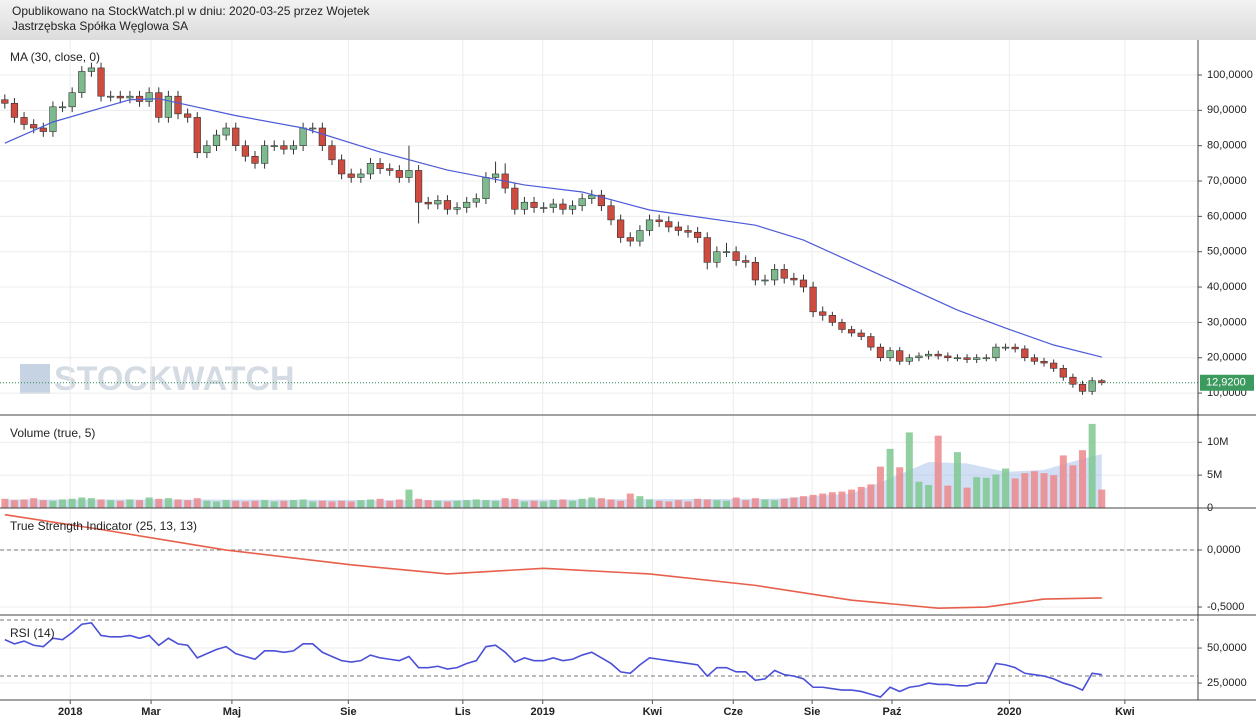 This screenshot has width=1256, height=720. I want to click on pane-title: Volume (true, 5), so click(52, 433).